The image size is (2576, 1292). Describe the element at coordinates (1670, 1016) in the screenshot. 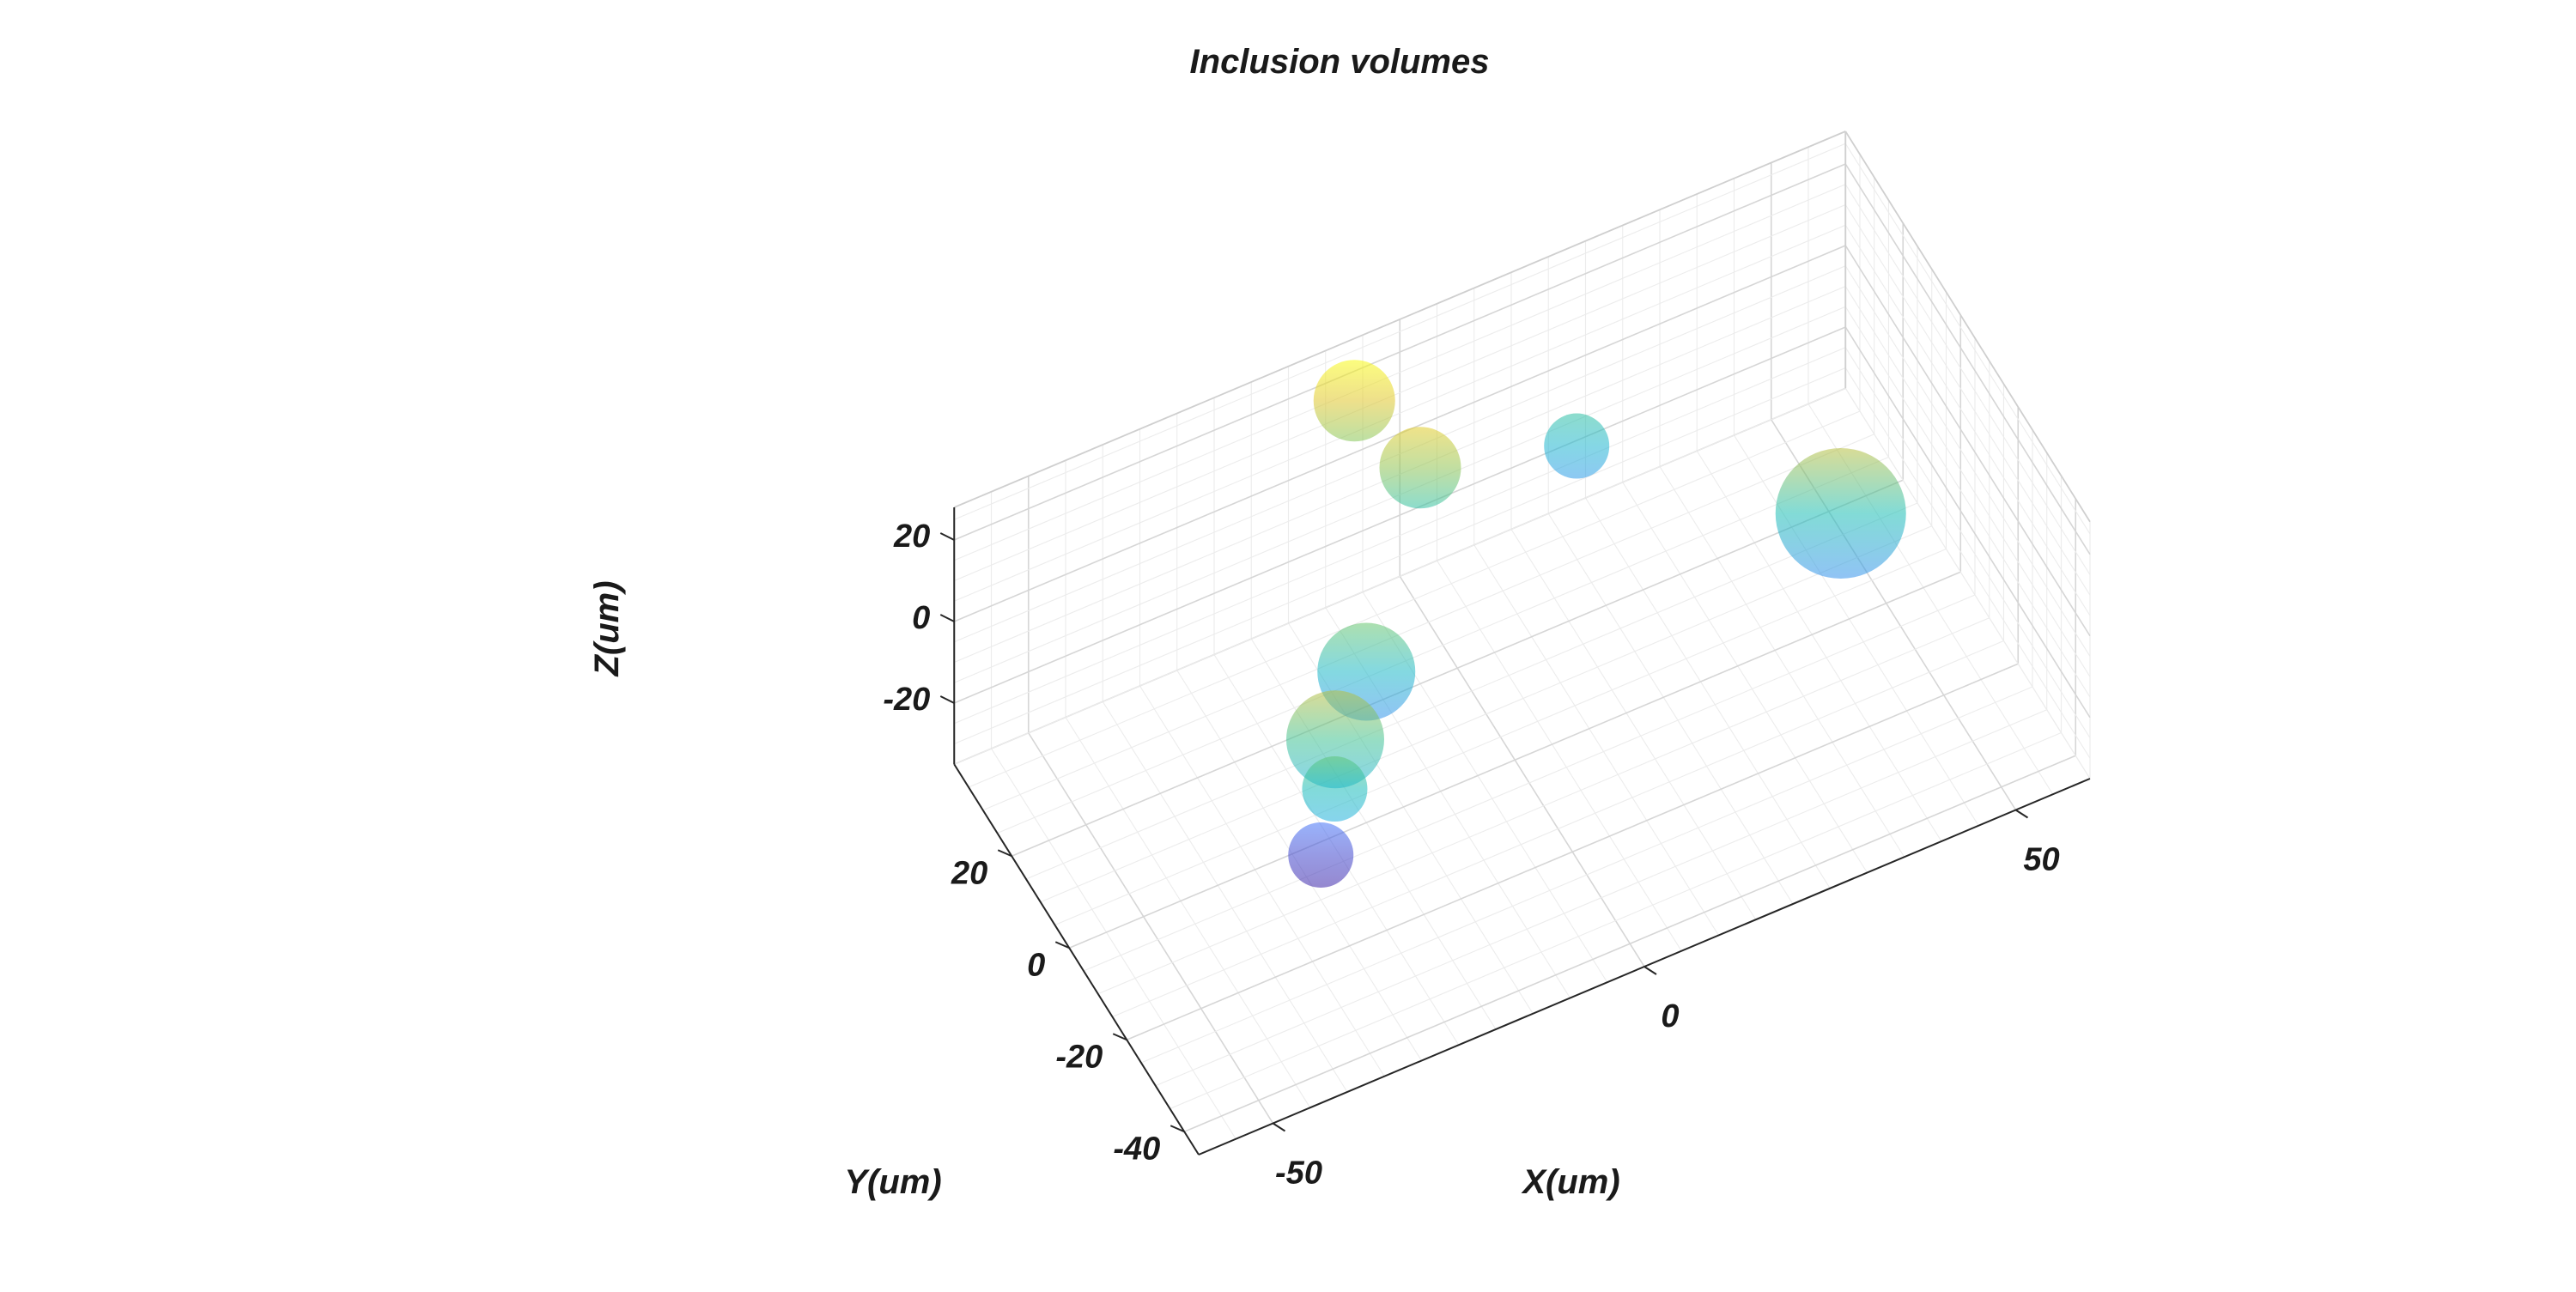

I see `x-tick-label: 0` at that location.